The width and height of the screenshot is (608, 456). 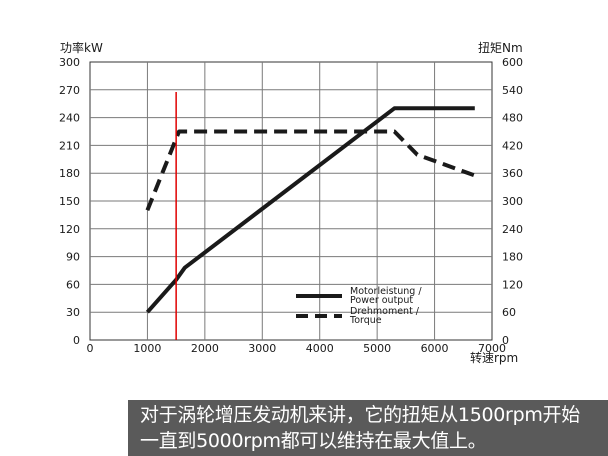 I want to click on y-left-tick-label: 240, so click(x=69, y=118).